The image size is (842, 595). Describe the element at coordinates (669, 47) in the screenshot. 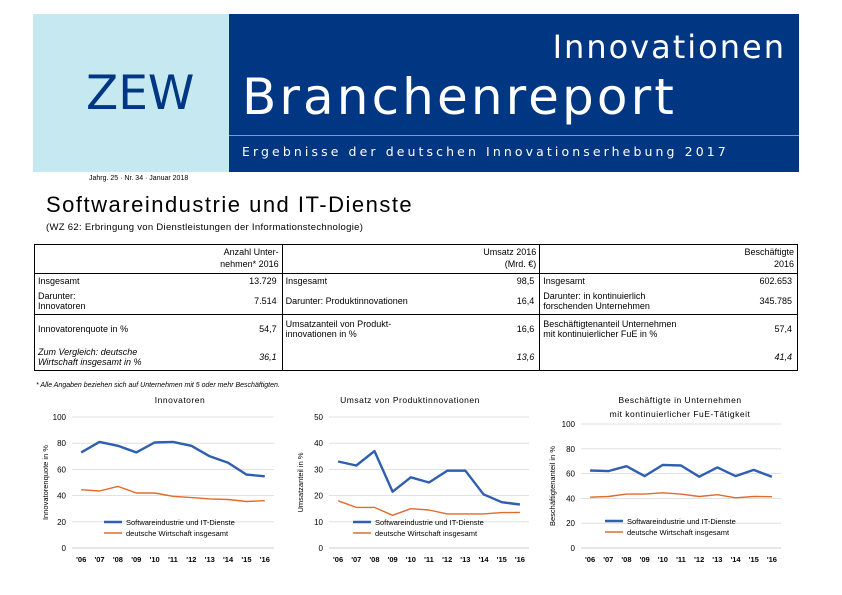

I see `report-series: Innovationen` at that location.